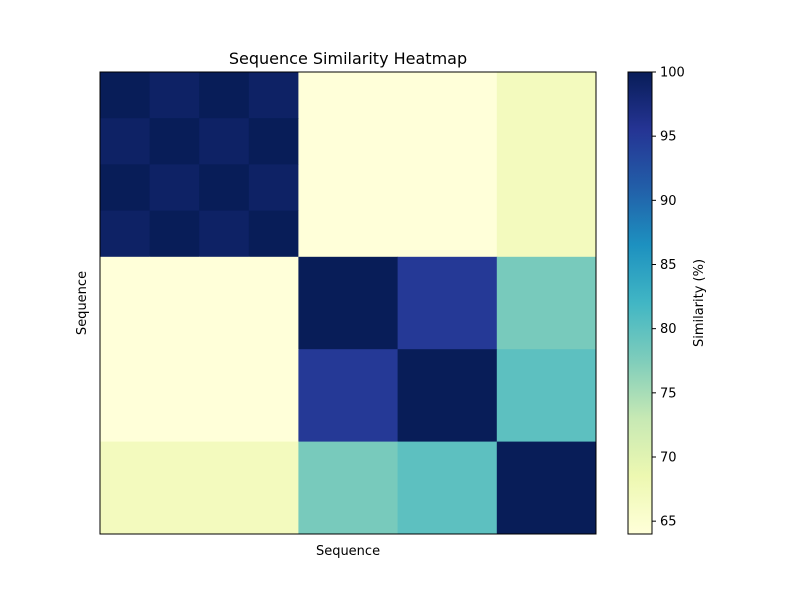 The image size is (800, 600). Describe the element at coordinates (668, 522) in the screenshot. I see `colorbar-tick-label: 65` at that location.